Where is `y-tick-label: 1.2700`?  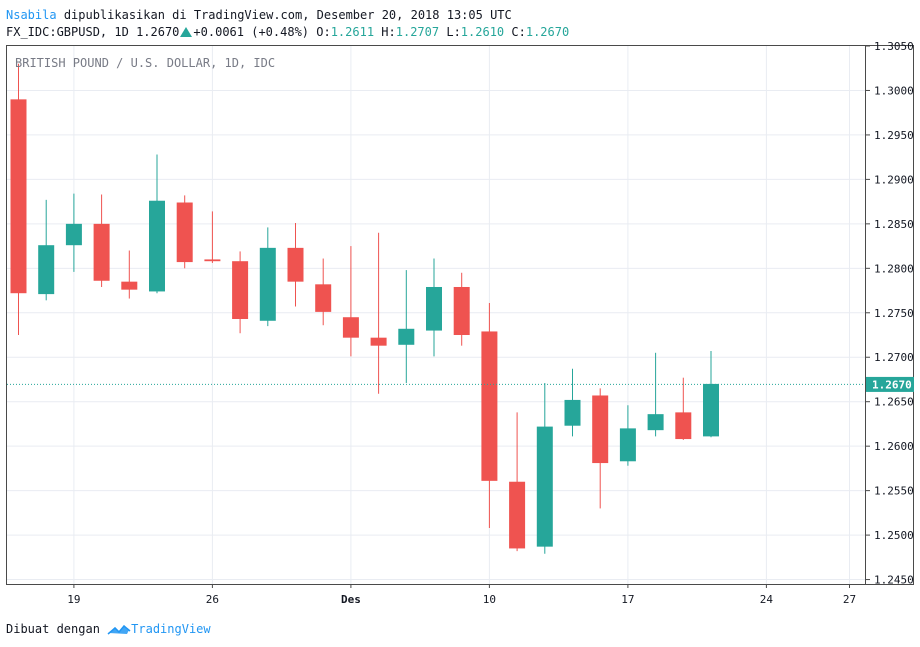
y-tick-label: 1.2700 is located at coordinates (894, 357).